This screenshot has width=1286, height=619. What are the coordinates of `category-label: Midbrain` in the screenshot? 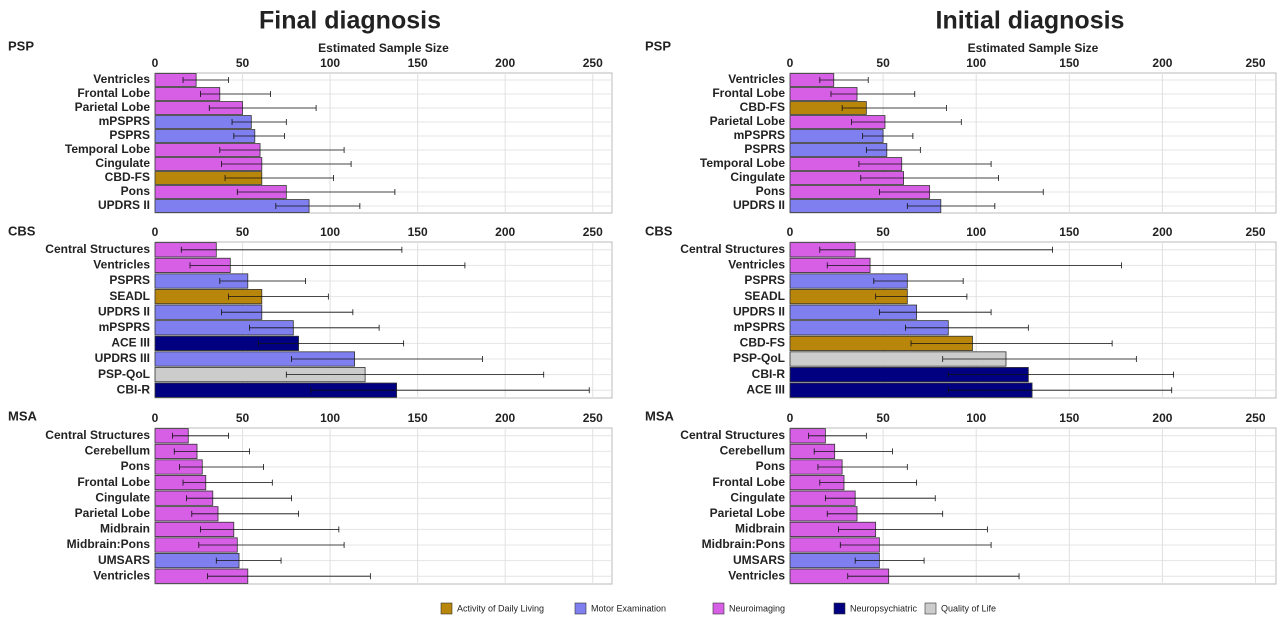 It's located at (760, 529).